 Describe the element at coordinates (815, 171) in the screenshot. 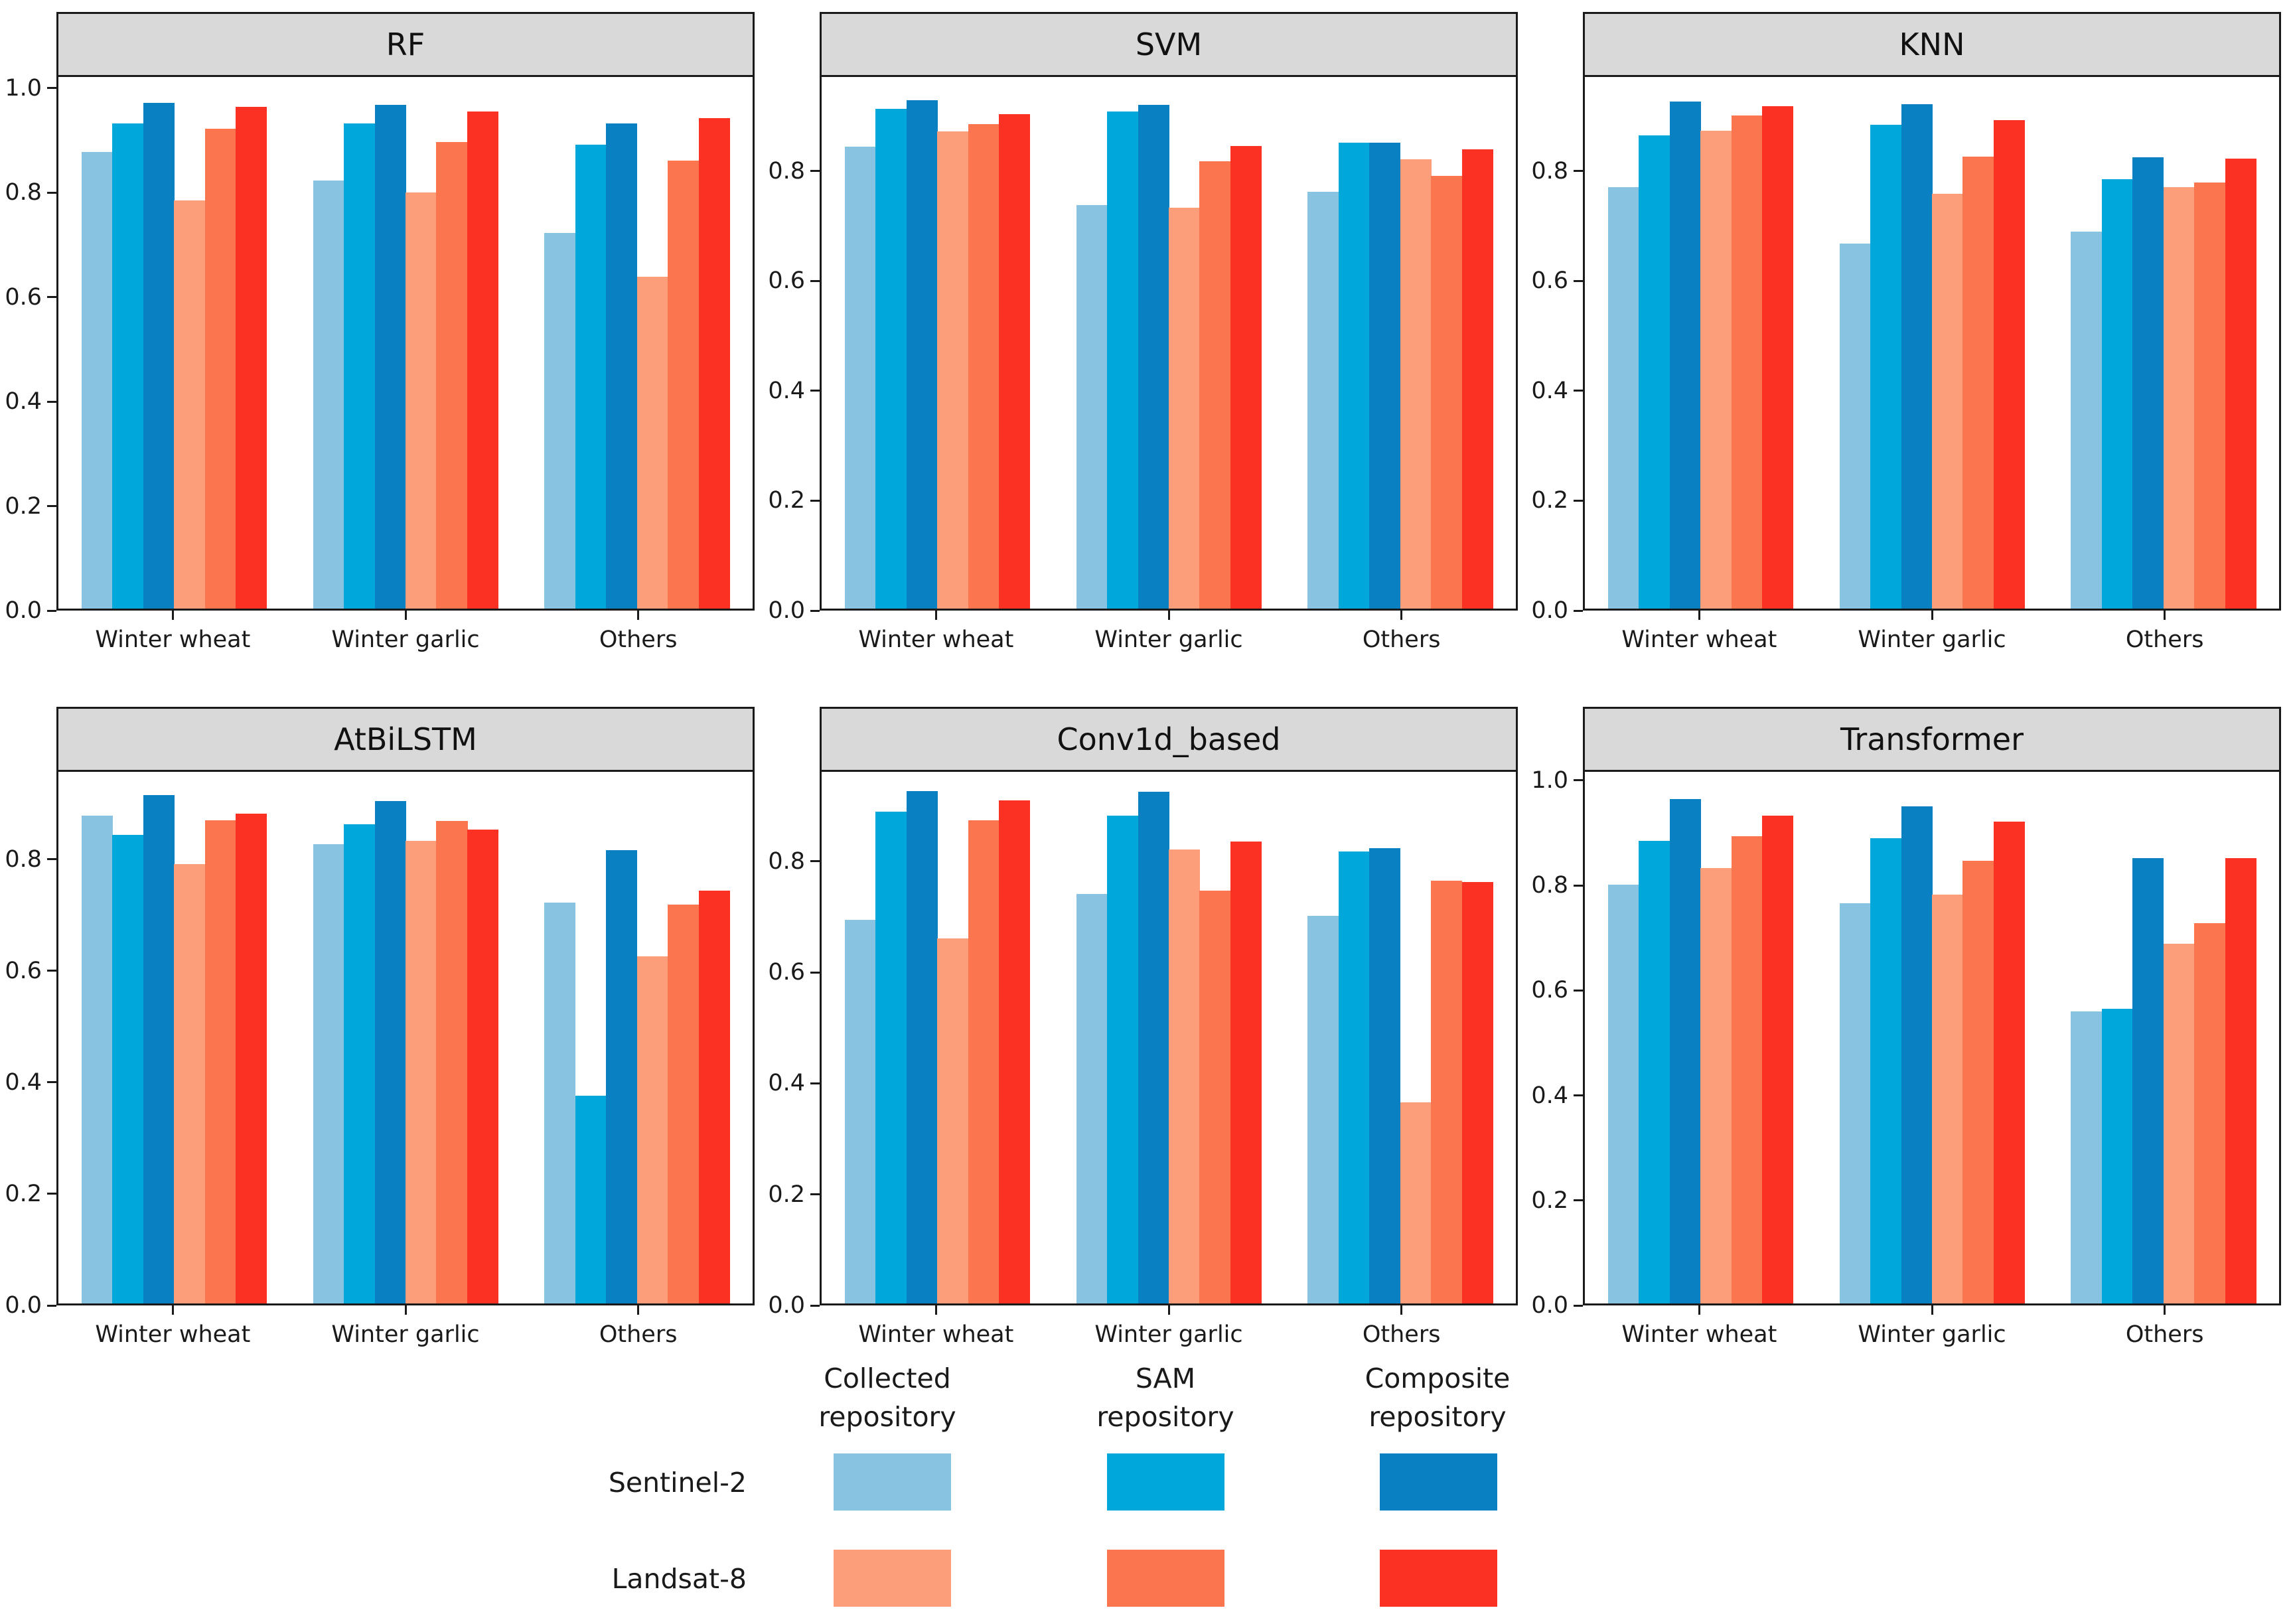

I see `ytick-mark-svm-0.8` at that location.